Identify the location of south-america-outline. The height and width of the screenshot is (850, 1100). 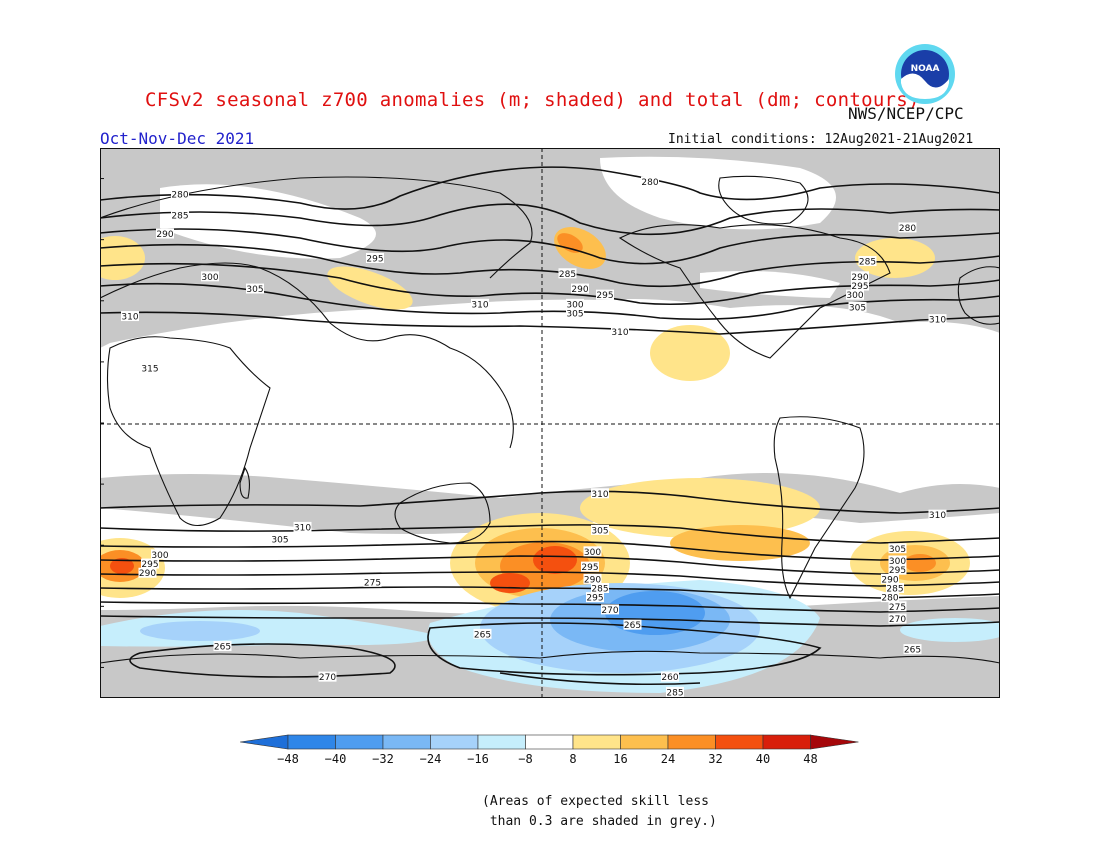
(819, 508).